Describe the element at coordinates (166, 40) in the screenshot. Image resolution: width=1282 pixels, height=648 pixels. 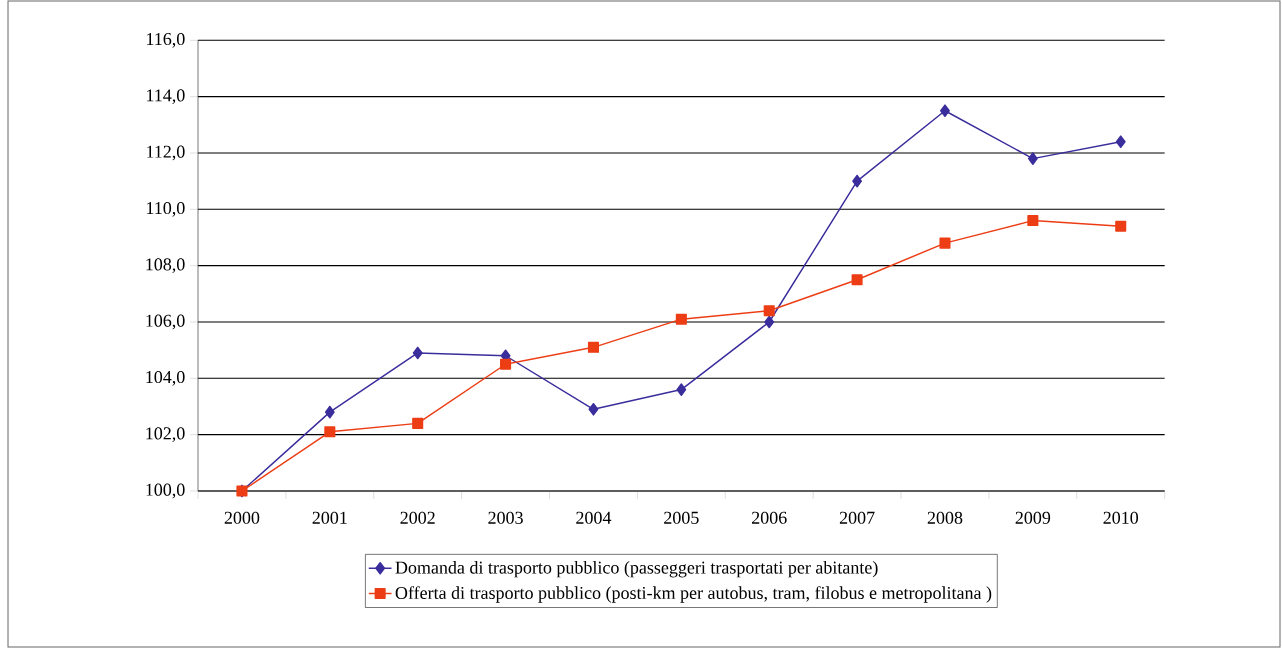
I see `y-tick-label: 116,0` at that location.